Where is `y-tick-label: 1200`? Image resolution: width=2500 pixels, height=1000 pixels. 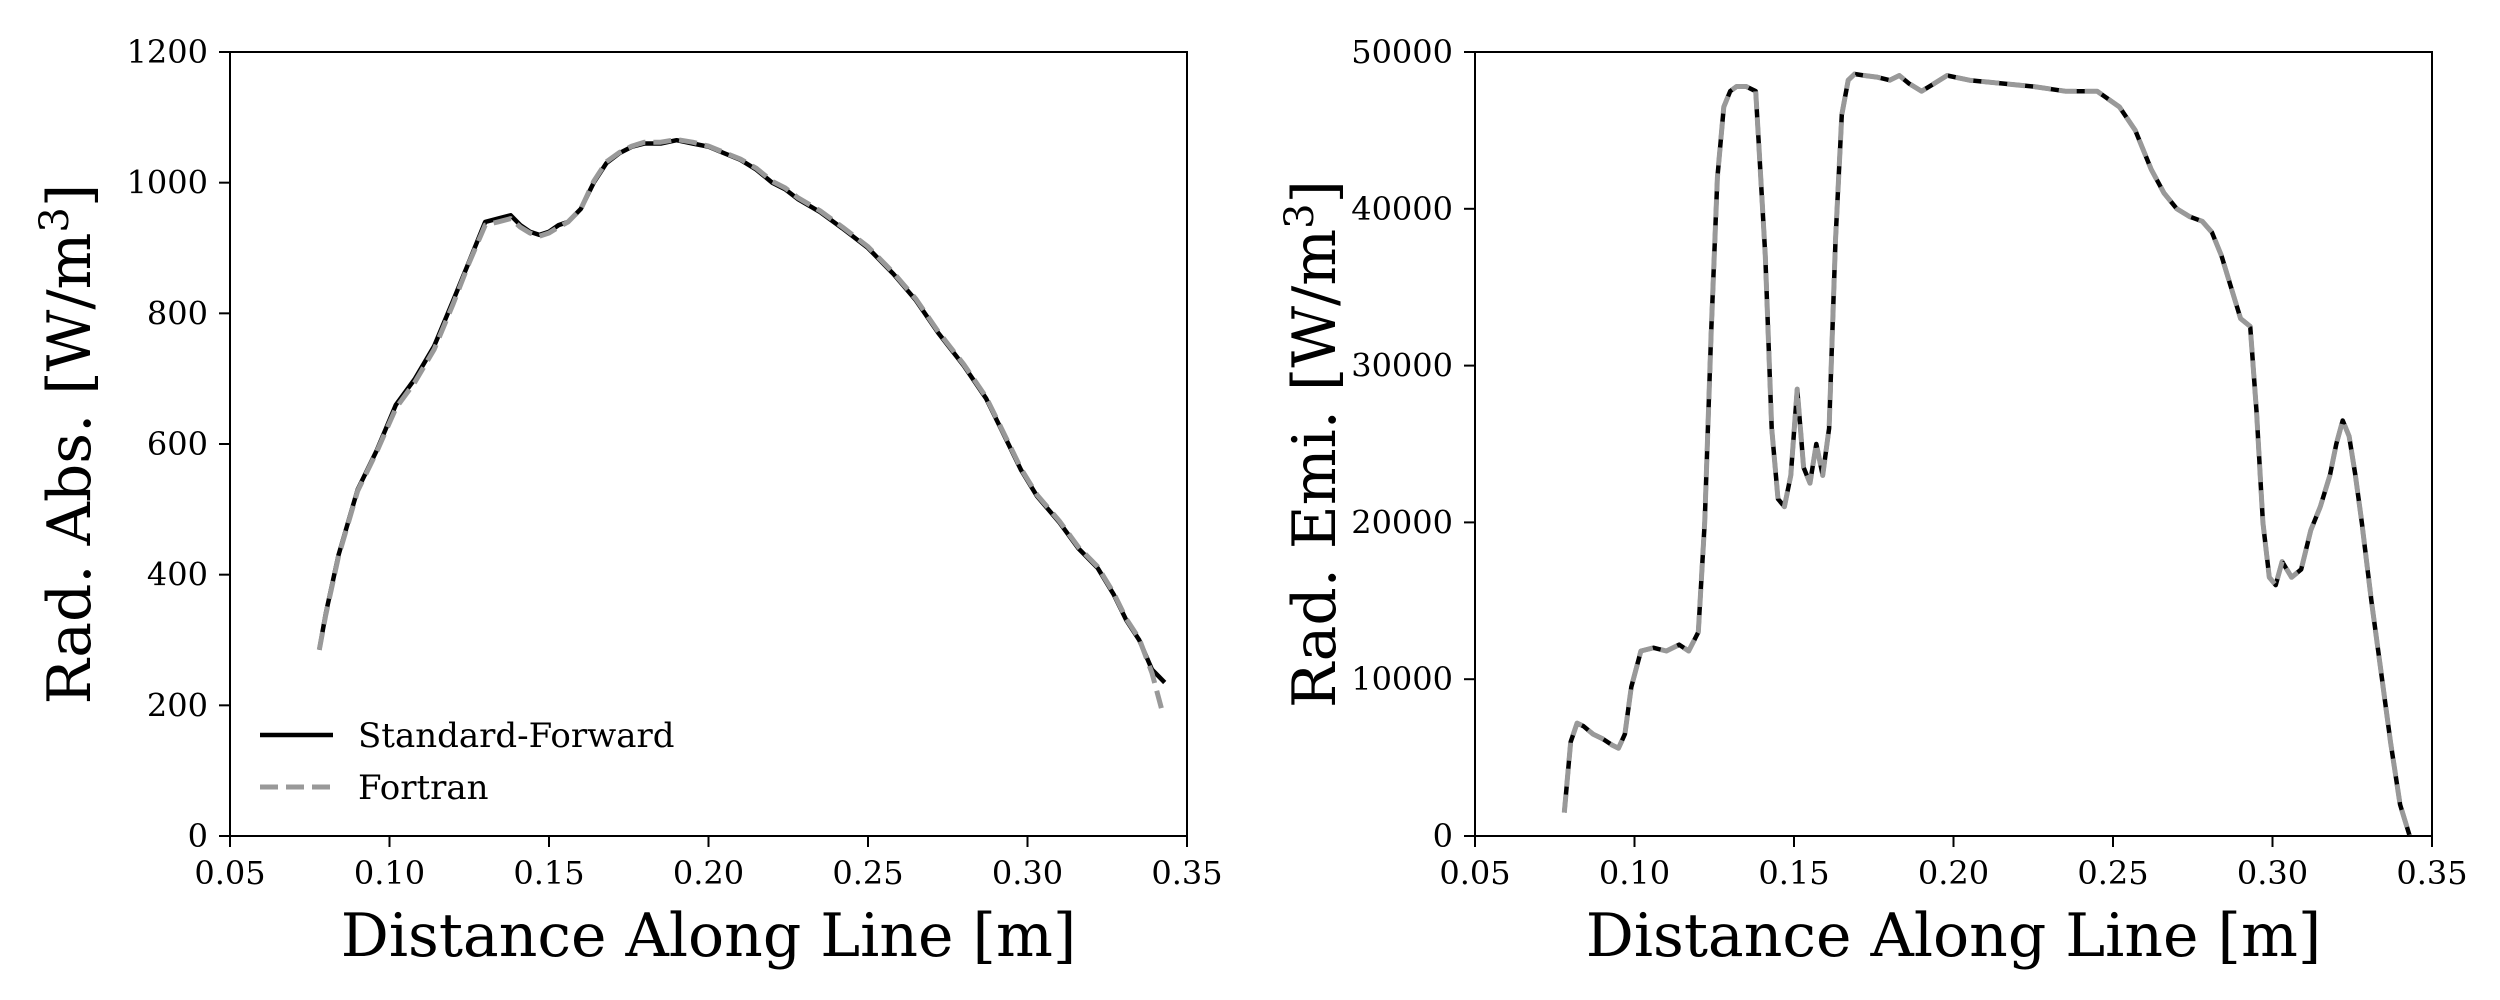
y-tick-label: 1200 is located at coordinates (167, 52).